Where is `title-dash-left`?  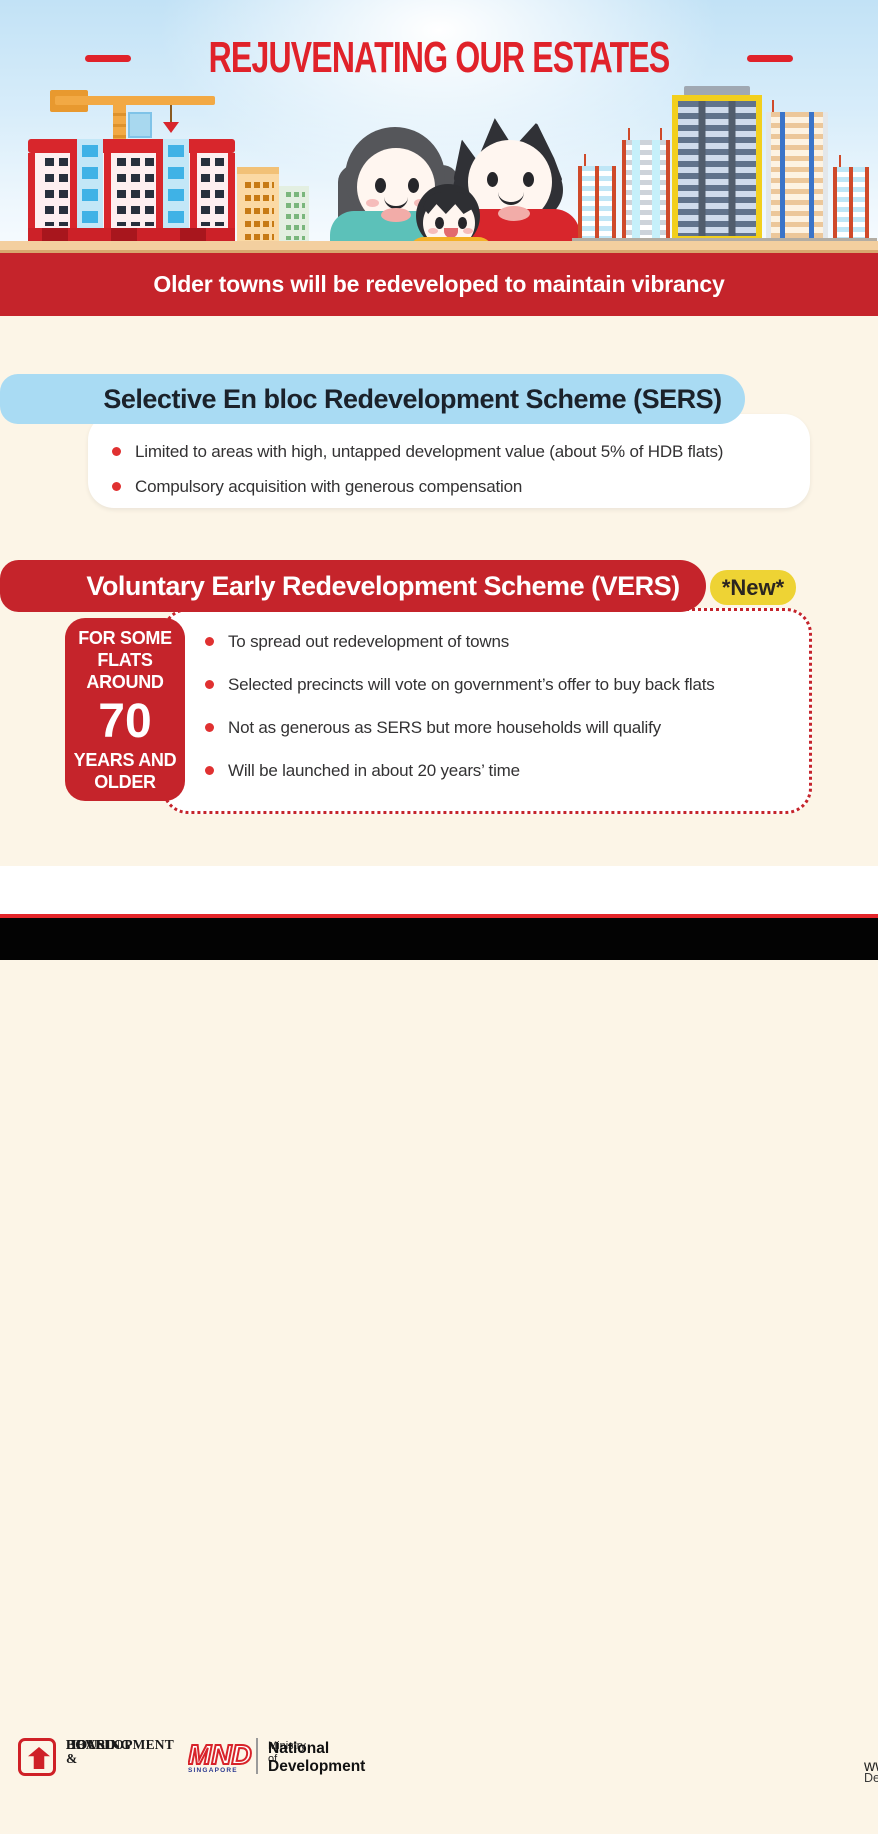 title-dash-left is located at coordinates (107, 58).